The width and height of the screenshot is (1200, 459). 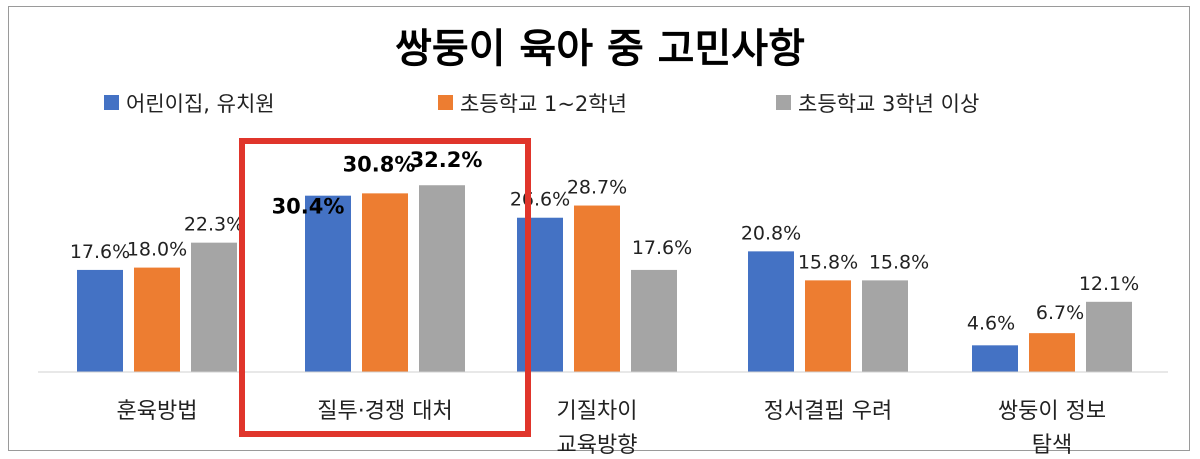 What do you see at coordinates (1052, 411) in the screenshot?
I see `category-label-5-line-1: 쌍둥이 정보` at bounding box center [1052, 411].